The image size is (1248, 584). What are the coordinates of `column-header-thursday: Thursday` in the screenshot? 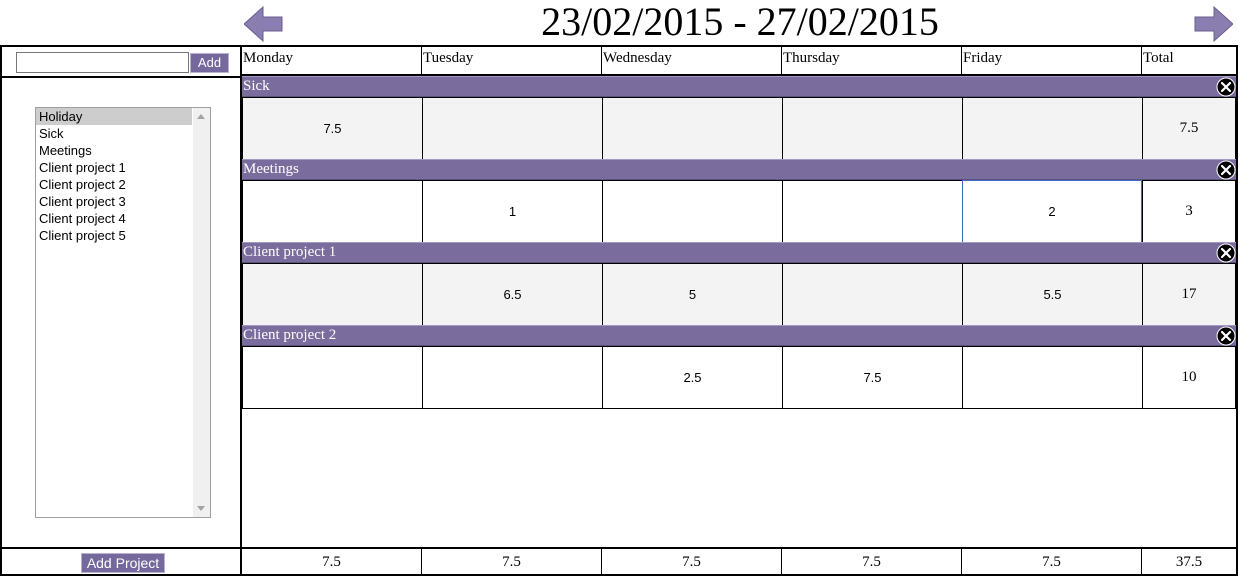 It's located at (872, 61).